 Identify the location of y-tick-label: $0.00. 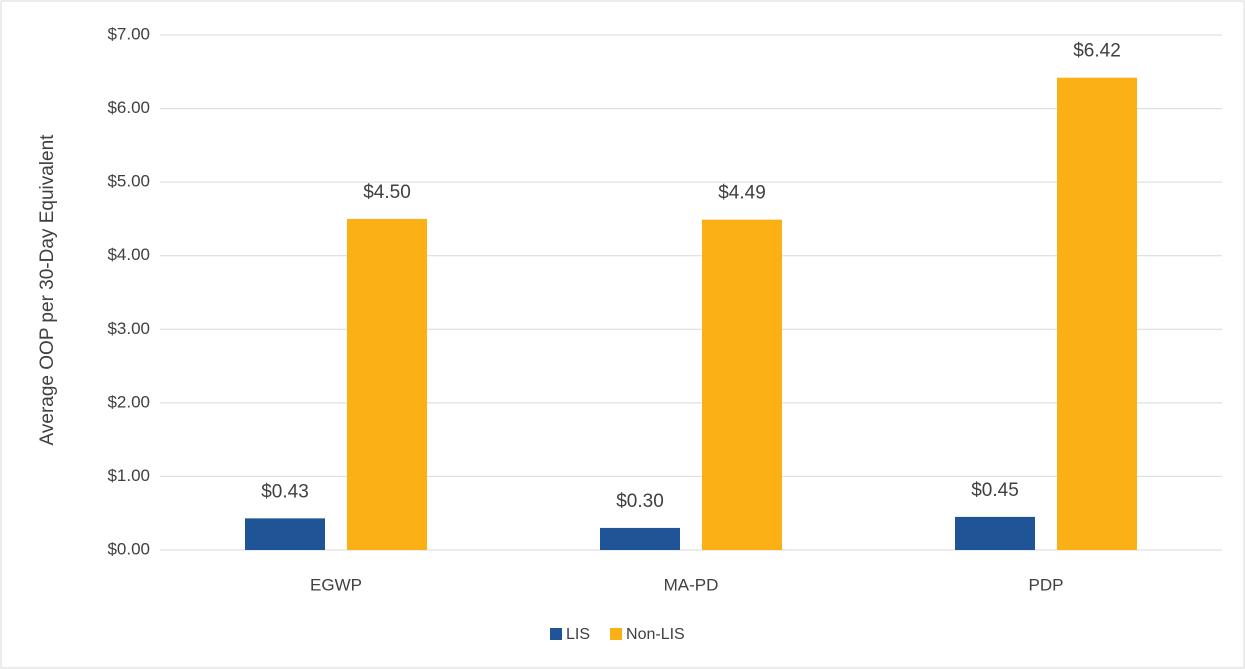
(128, 548).